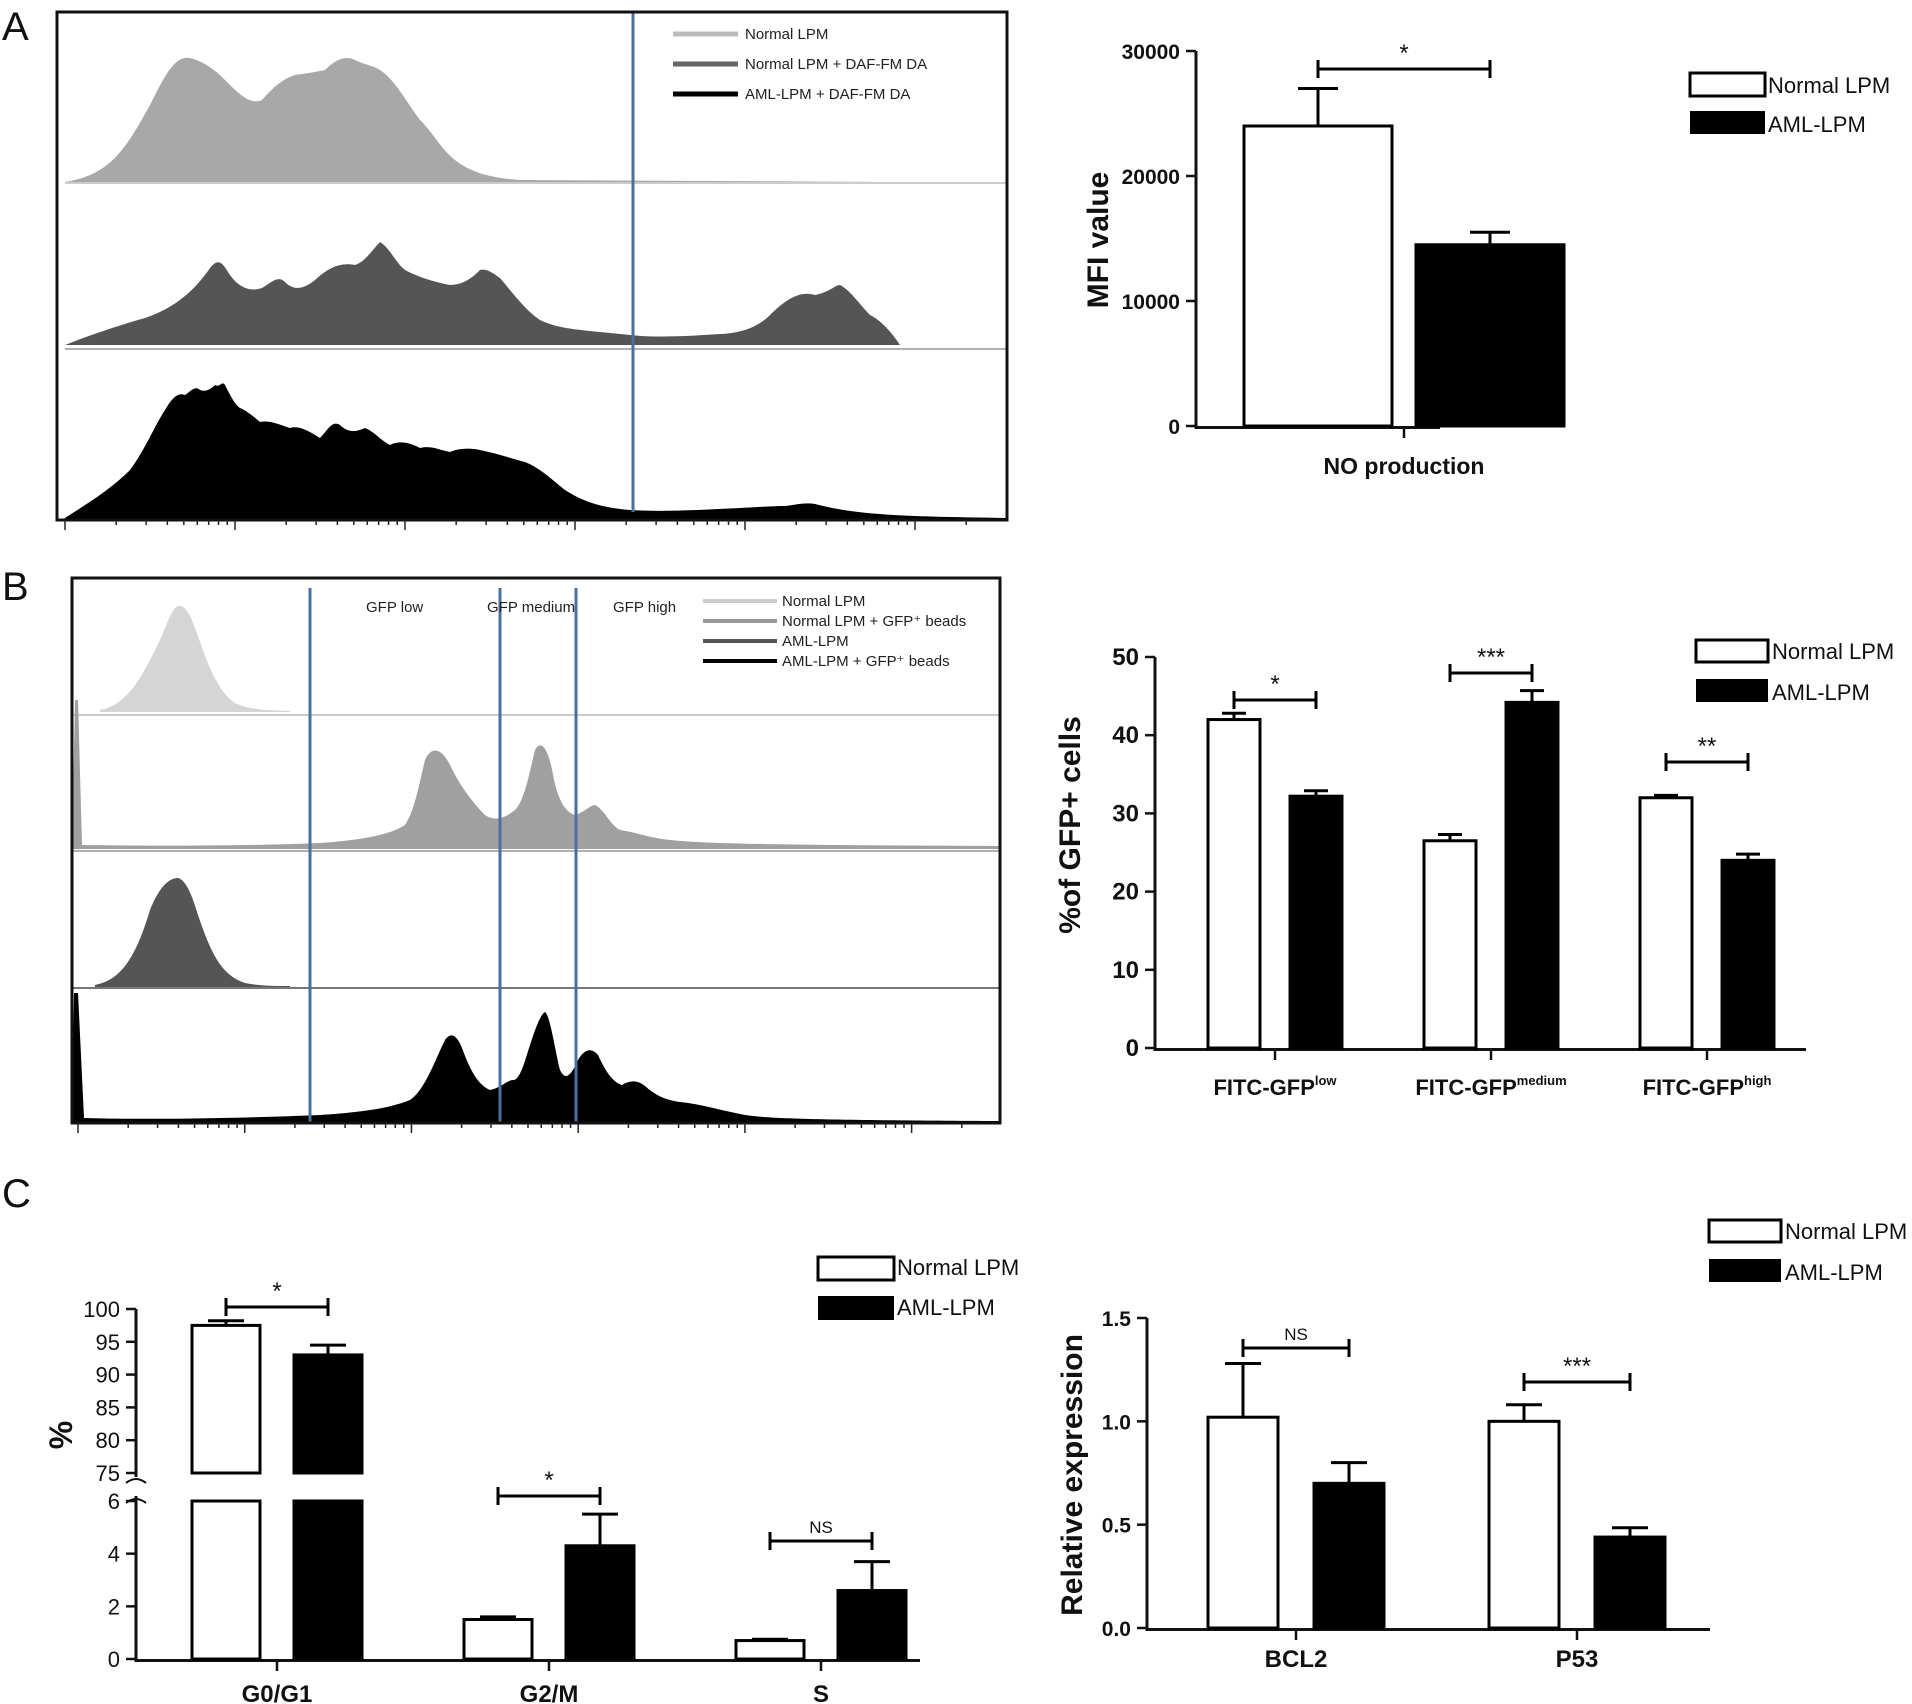  Describe the element at coordinates (520, 1128) in the screenshot. I see `histogram-b-log-ticks` at that location.